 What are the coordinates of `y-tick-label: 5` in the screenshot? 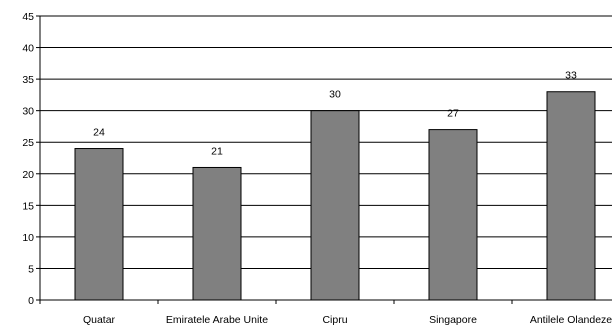 It's located at (31, 269).